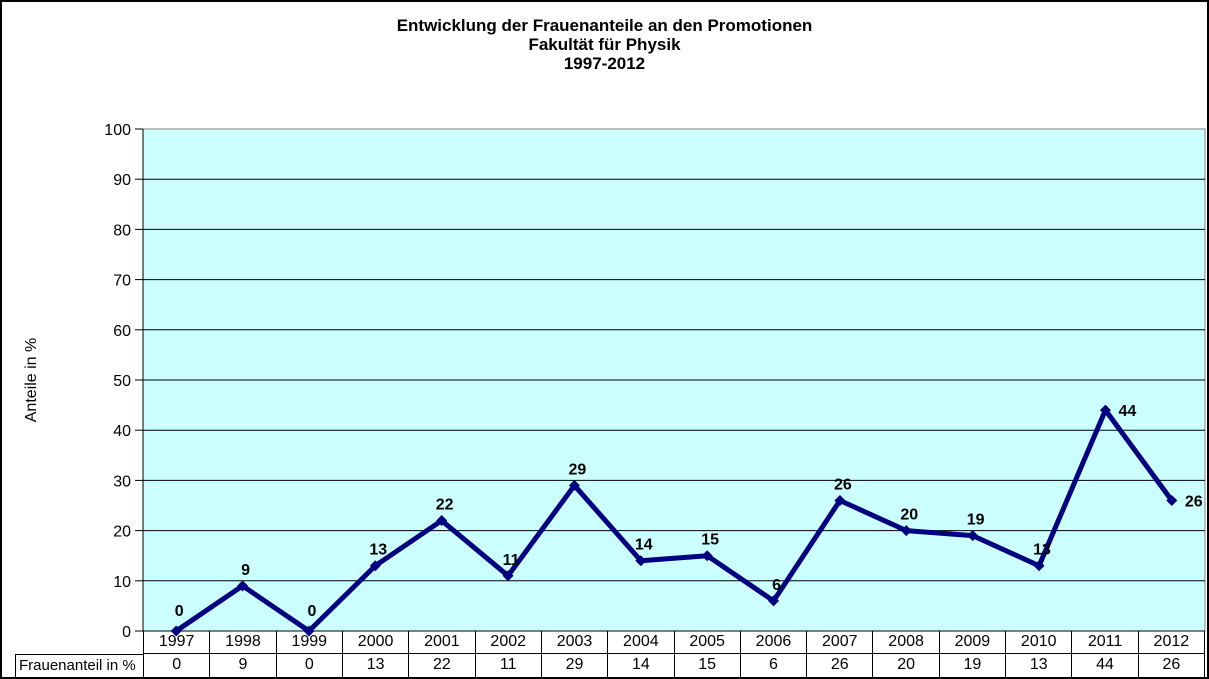 This screenshot has height=679, width=1209. What do you see at coordinates (243, 665) in the screenshot?
I see `table-value-cell: 9` at bounding box center [243, 665].